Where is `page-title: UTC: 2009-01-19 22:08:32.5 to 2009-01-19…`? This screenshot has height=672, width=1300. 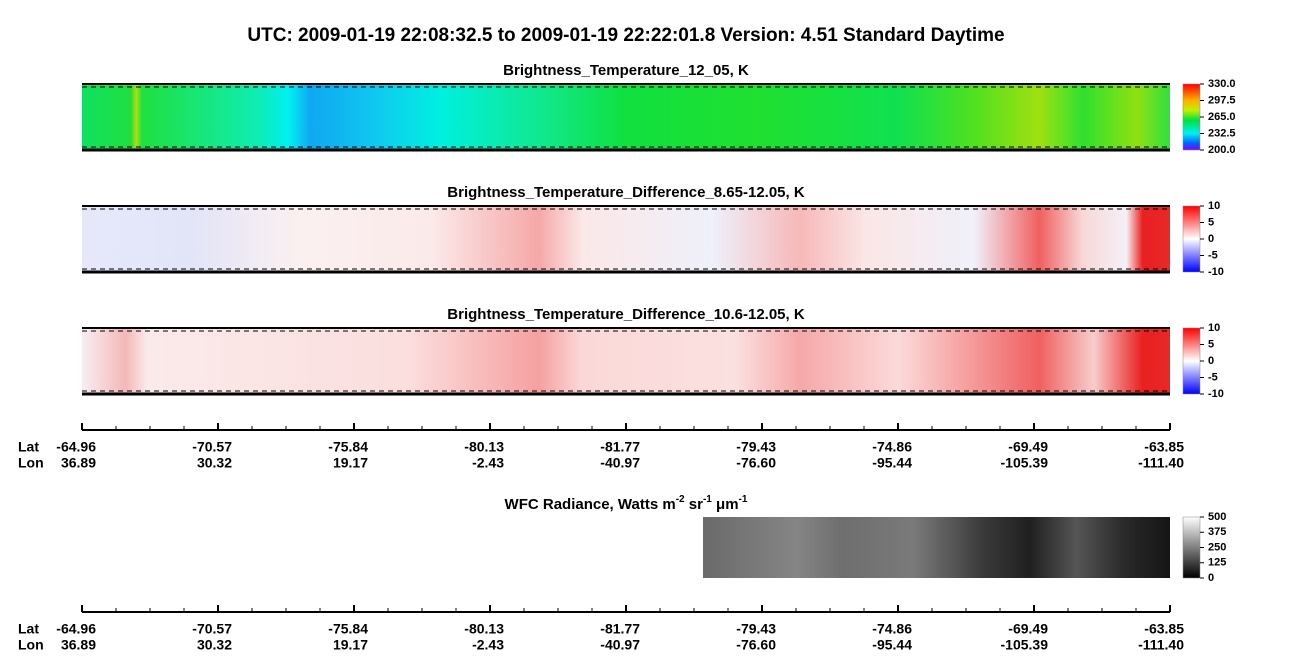 page-title: UTC: 2009-01-19 22:08:32.5 to 2009-01-19… is located at coordinates (625, 35).